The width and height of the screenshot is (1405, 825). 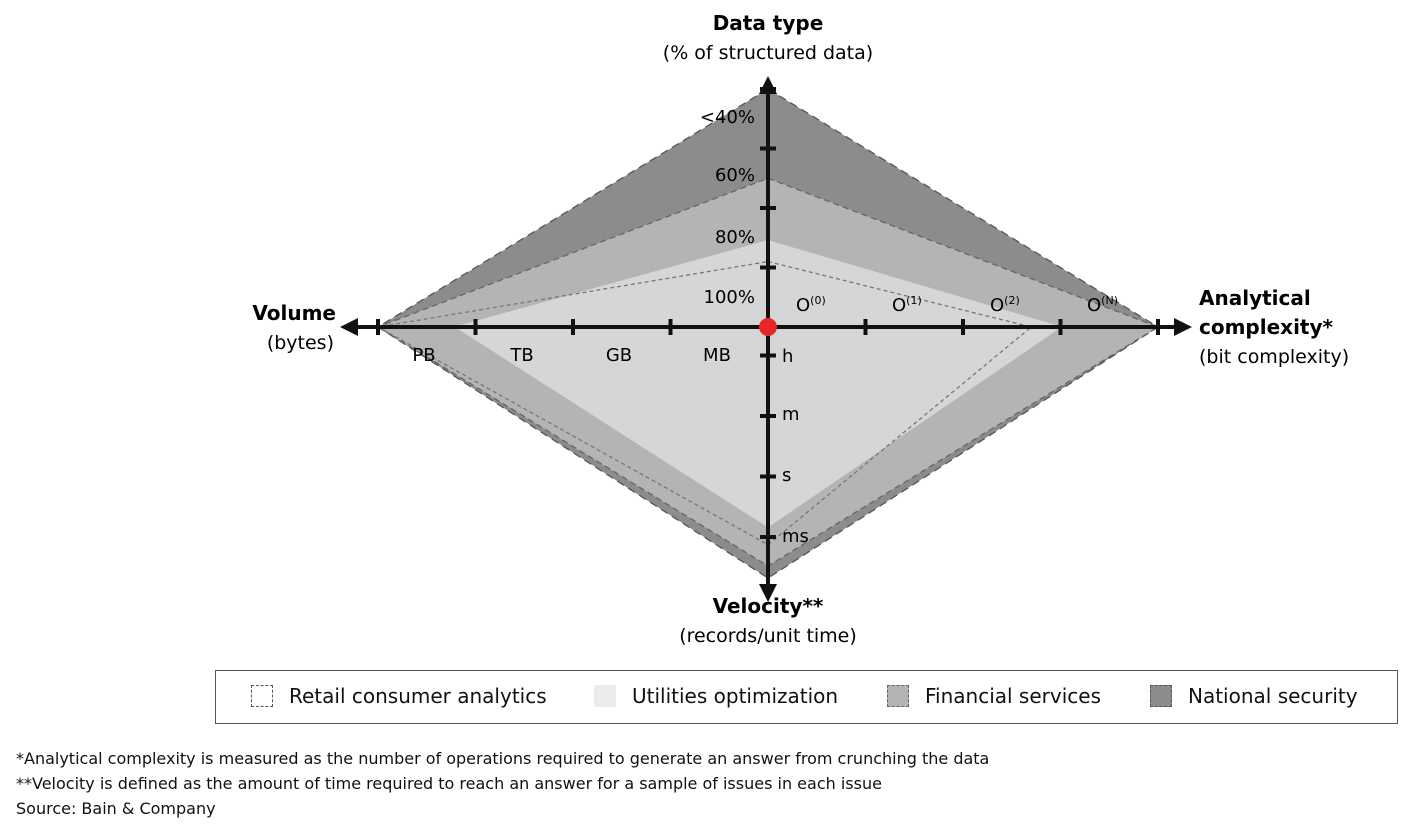 I want to click on analytical-complexity-axis-subtitle: (bit complexity), so click(x=1274, y=357).